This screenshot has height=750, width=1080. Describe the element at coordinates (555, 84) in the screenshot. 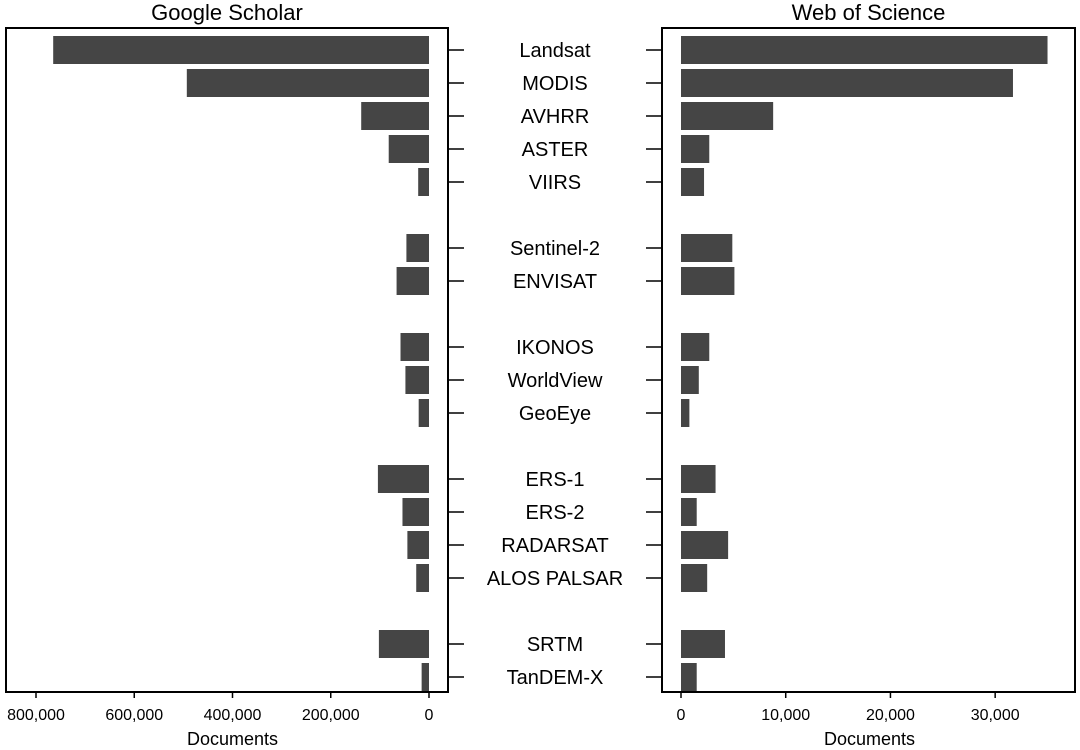

I see `category-label-modis: MODIS` at that location.